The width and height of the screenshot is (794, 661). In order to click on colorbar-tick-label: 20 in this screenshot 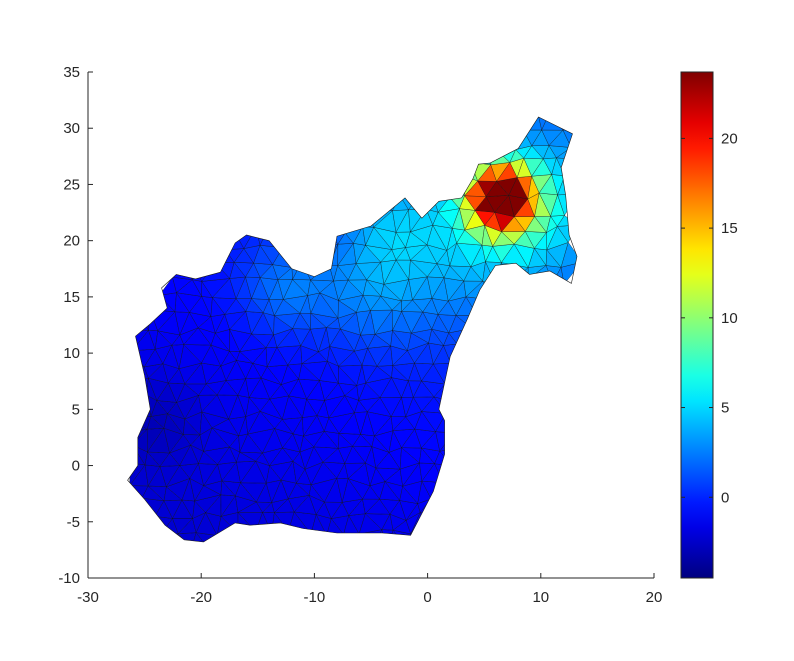, I will do `click(729, 138)`.